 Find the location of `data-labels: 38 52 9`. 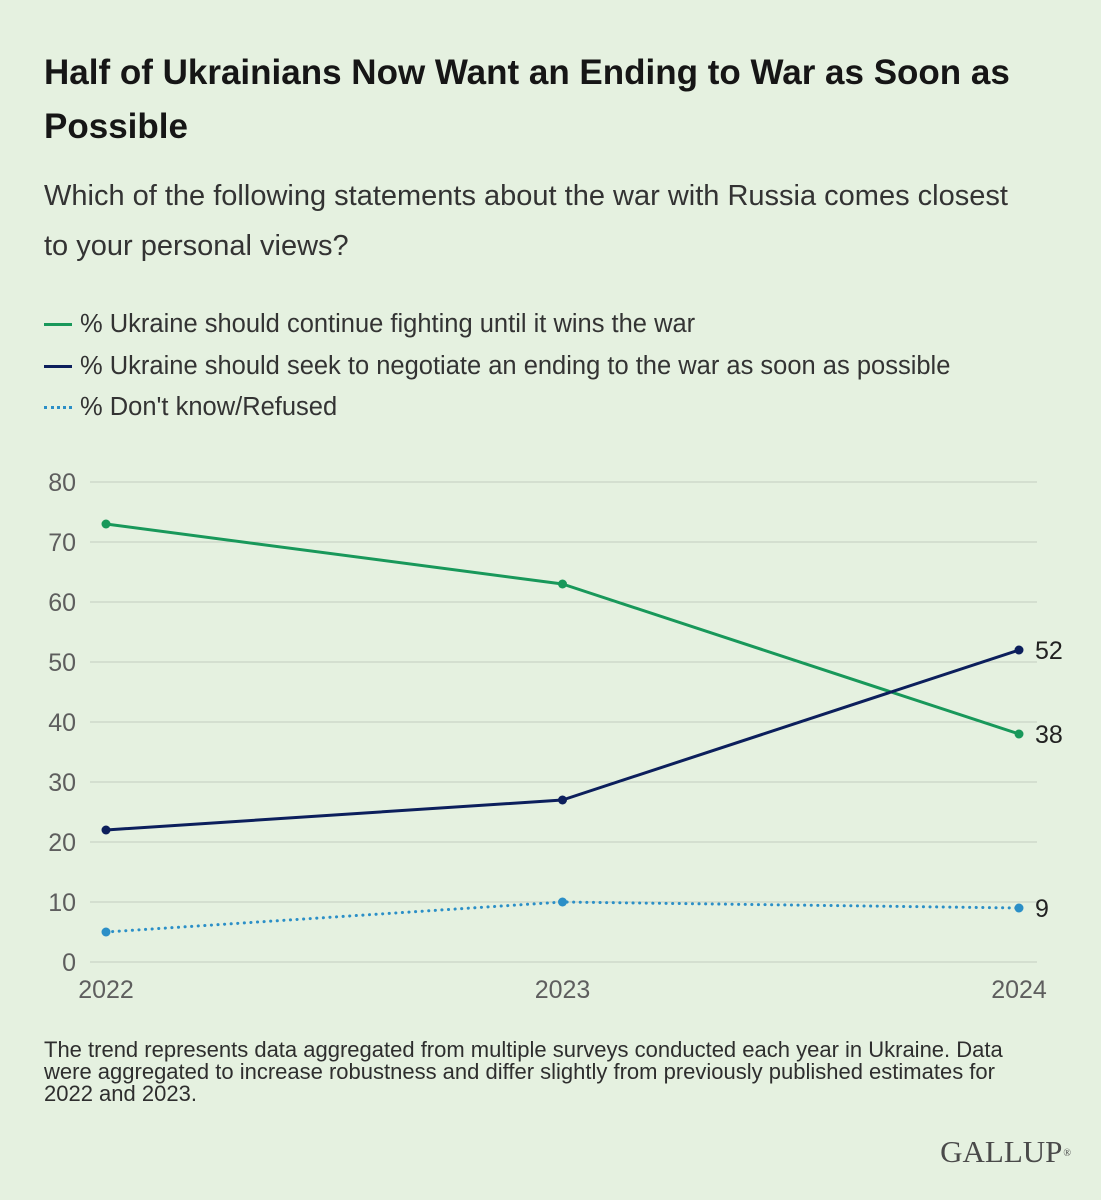

data-labels: 38 52 9 is located at coordinates (1049, 780).